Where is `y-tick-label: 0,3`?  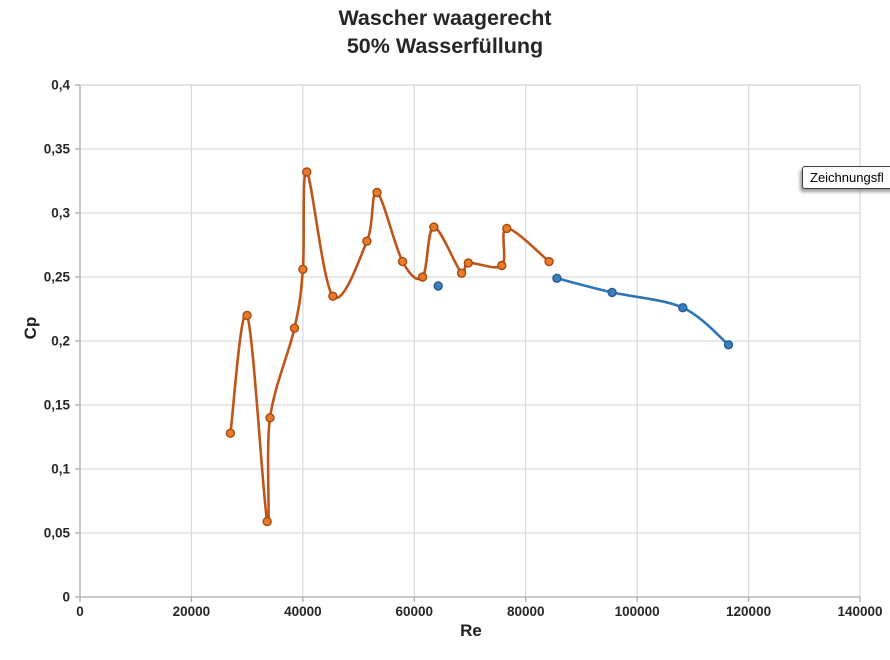 y-tick-label: 0,3 is located at coordinates (60, 213).